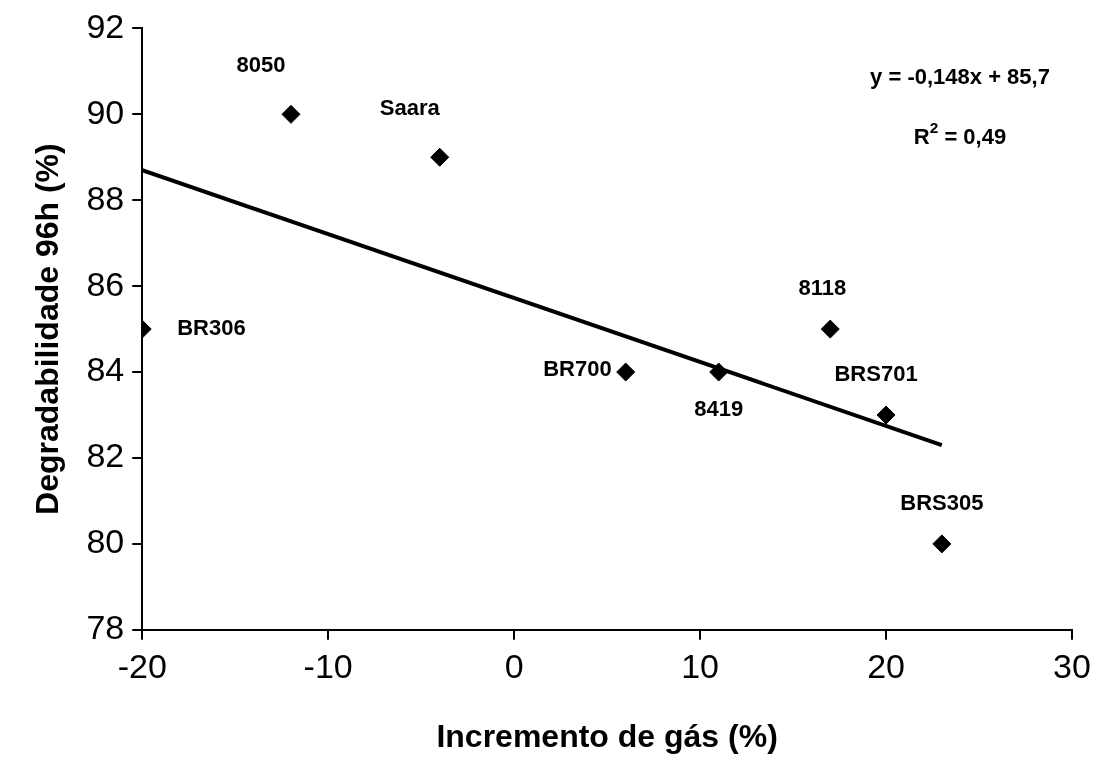  Describe the element at coordinates (105, 111) in the screenshot. I see `y-tick-label: 90` at that location.